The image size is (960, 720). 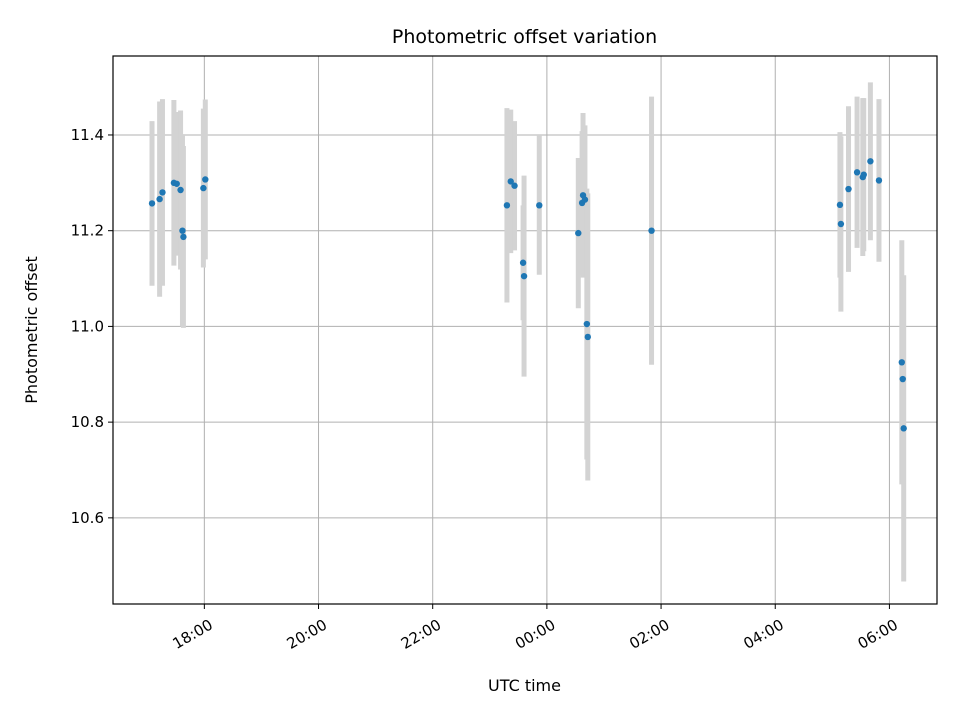 What do you see at coordinates (87, 231) in the screenshot?
I see `y-tick-label: 11.2` at bounding box center [87, 231].